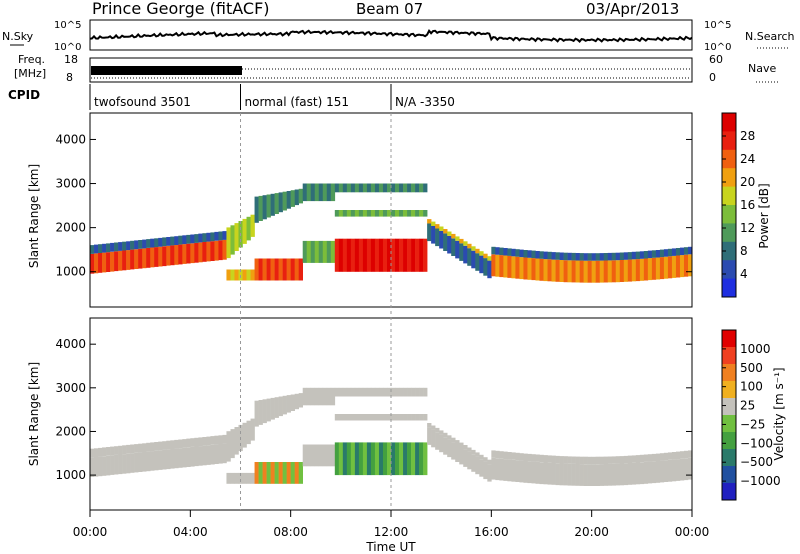  Describe the element at coordinates (67, 25) in the screenshot. I see `nsky-tick-top: 10^5` at that location.